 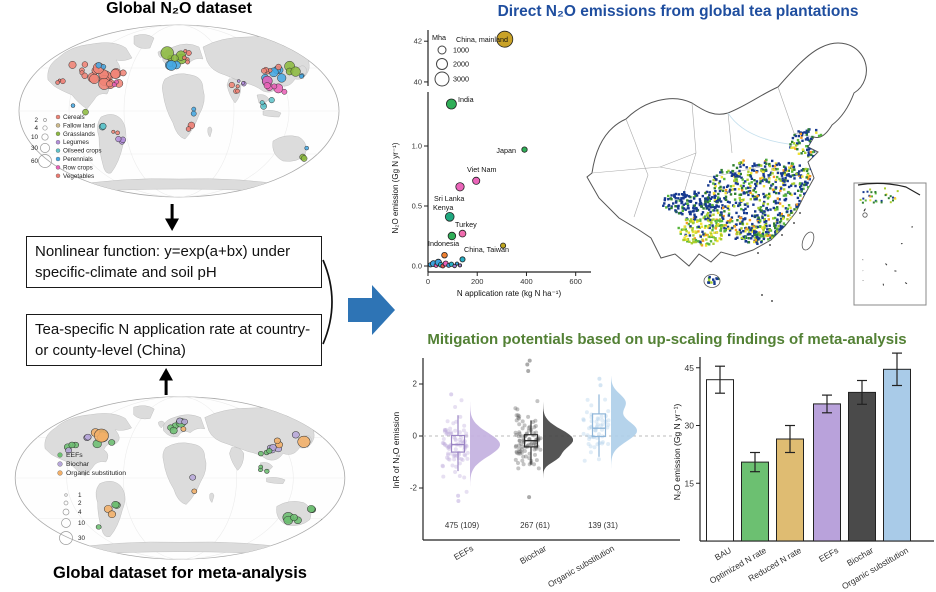 What do you see at coordinates (443, 207) in the screenshot?
I see `svg-text: Kenya` at bounding box center [443, 207].